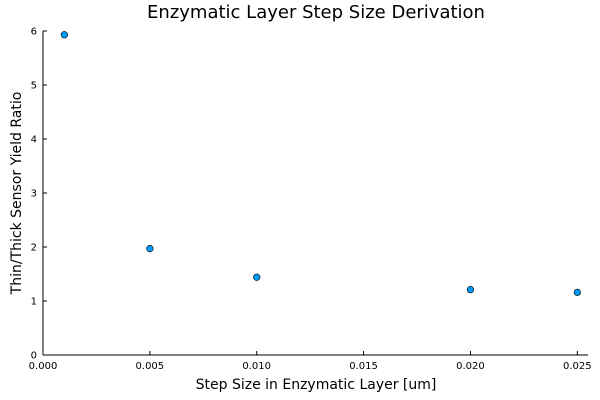  What do you see at coordinates (256, 366) in the screenshot?
I see `x-tick-label: 0.010` at bounding box center [256, 366].